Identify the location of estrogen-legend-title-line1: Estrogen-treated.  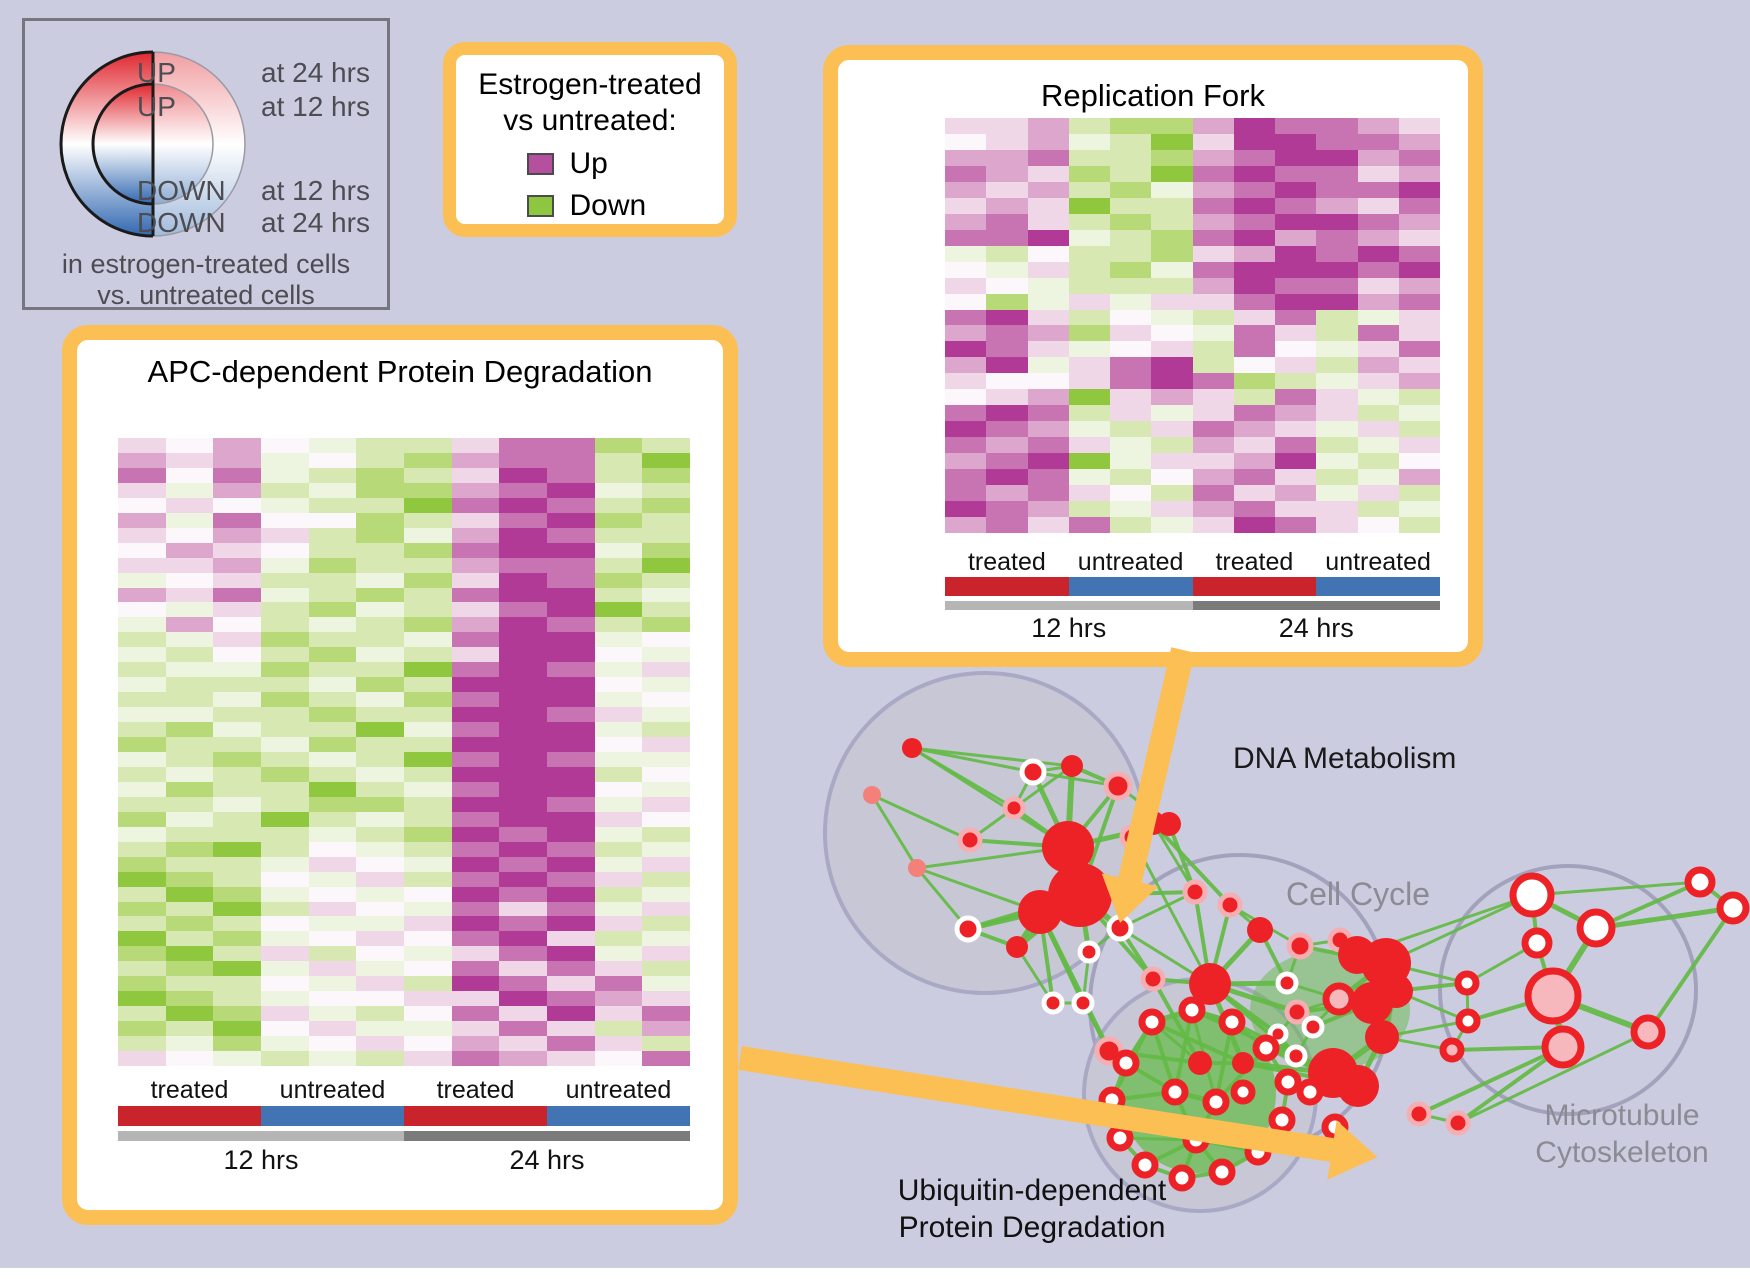
(590, 84).